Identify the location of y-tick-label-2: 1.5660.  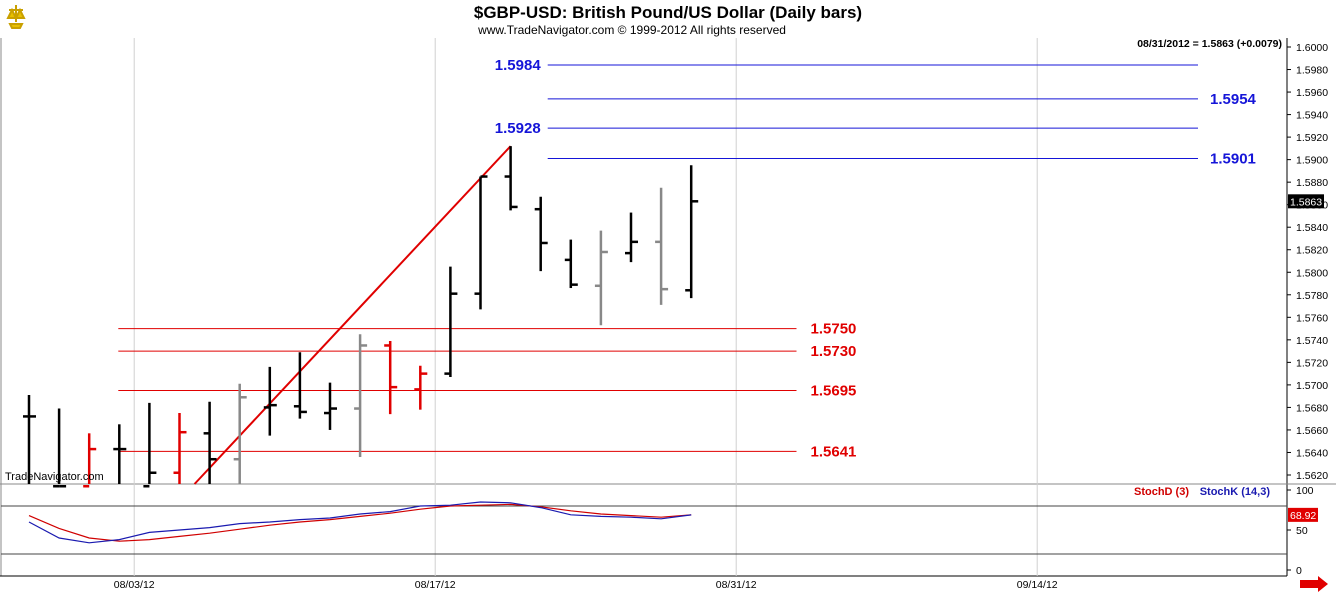
(1312, 431).